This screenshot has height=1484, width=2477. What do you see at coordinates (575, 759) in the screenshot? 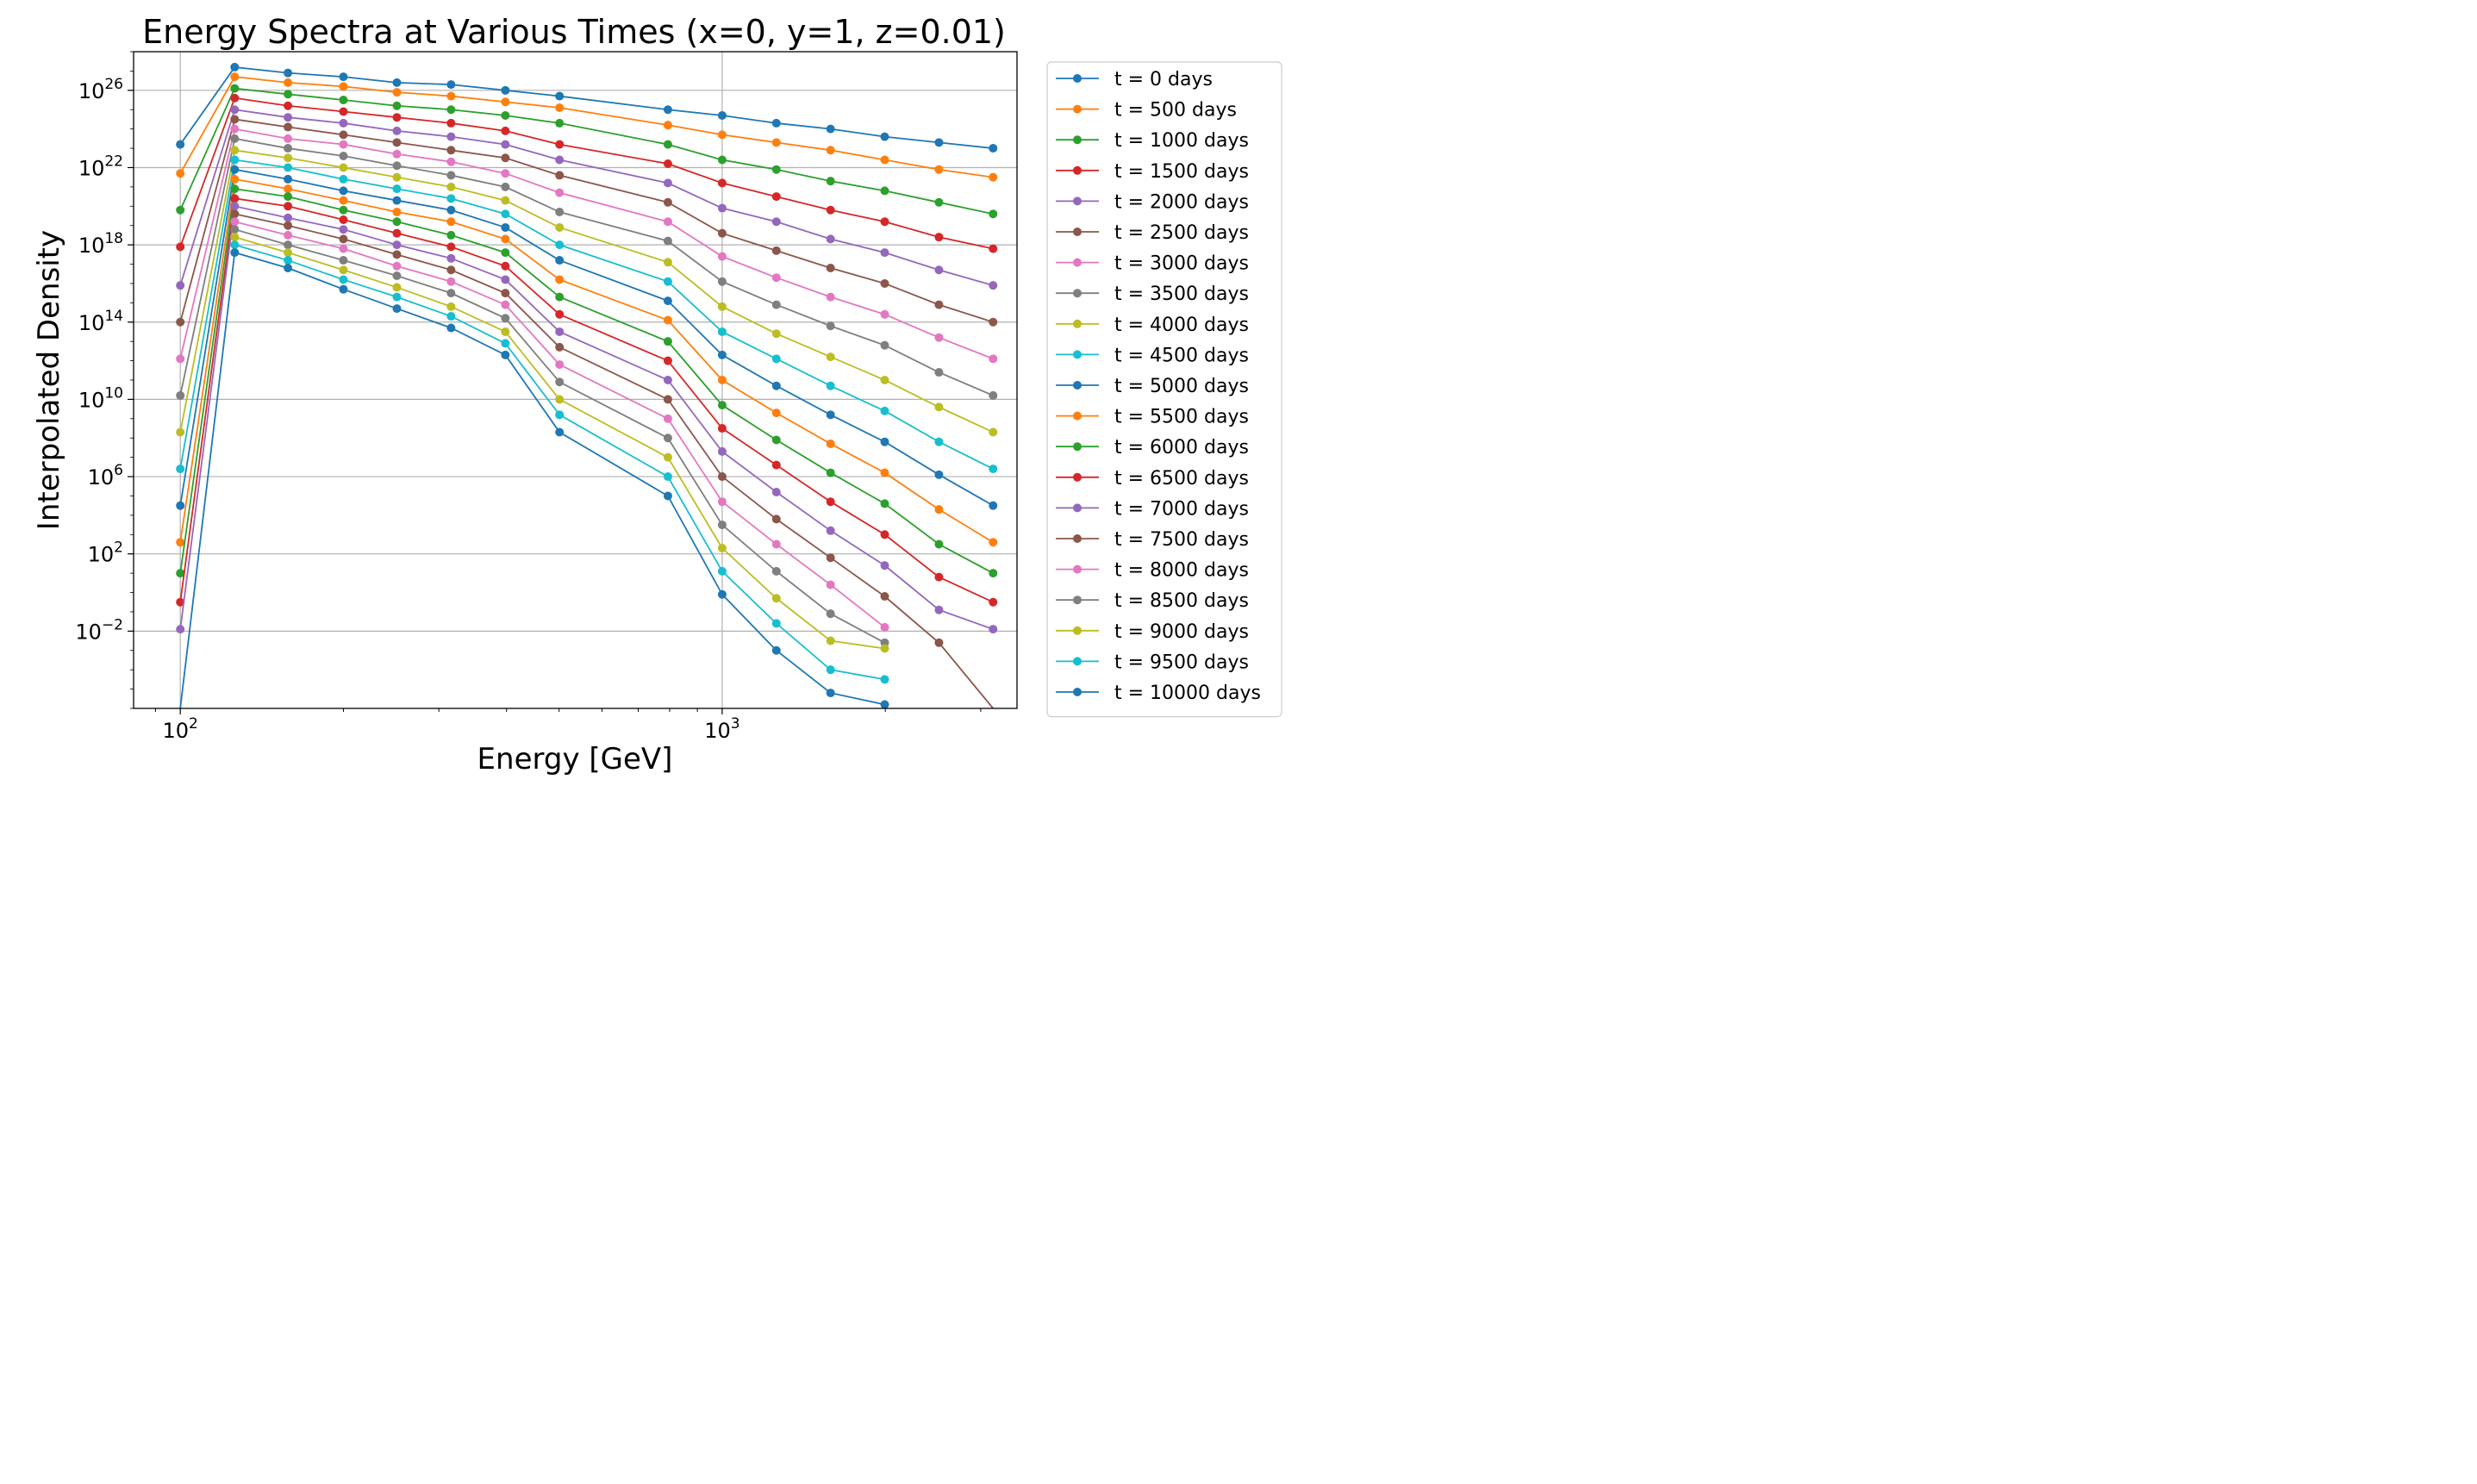
I see `x-axis-label: Energy [GeV]` at bounding box center [575, 759].